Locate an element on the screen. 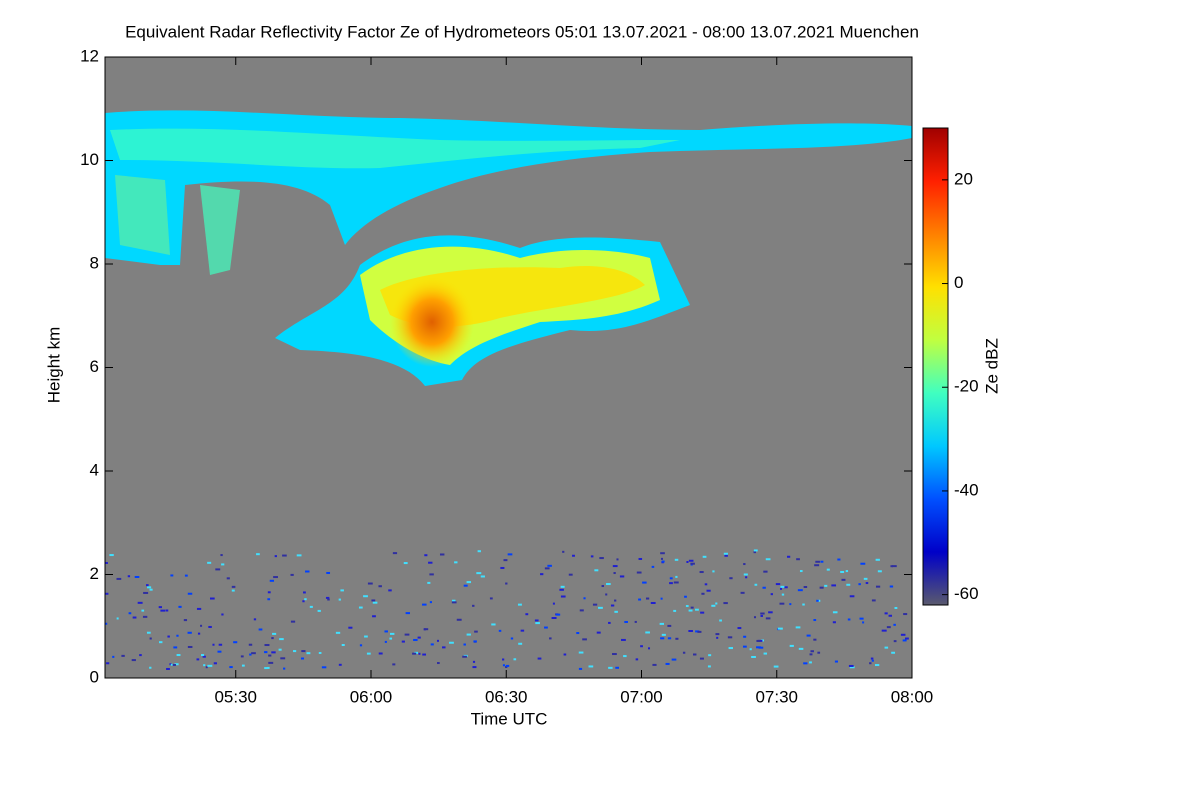 The image size is (1200, 805). x-axis-label: Time UTC is located at coordinates (509, 718).